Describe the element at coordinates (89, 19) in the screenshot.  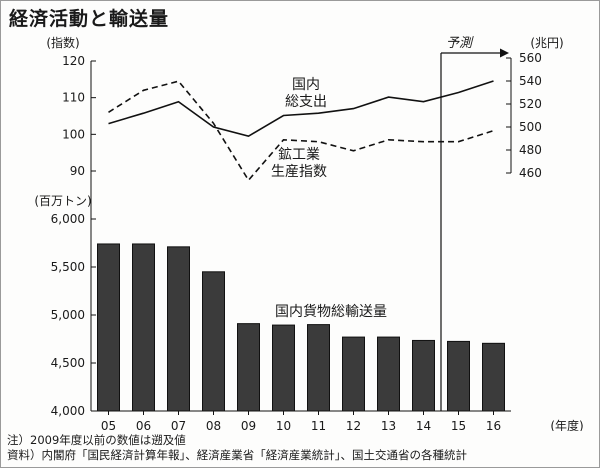
I see `chart-title: 経済活動と輸送量` at that location.